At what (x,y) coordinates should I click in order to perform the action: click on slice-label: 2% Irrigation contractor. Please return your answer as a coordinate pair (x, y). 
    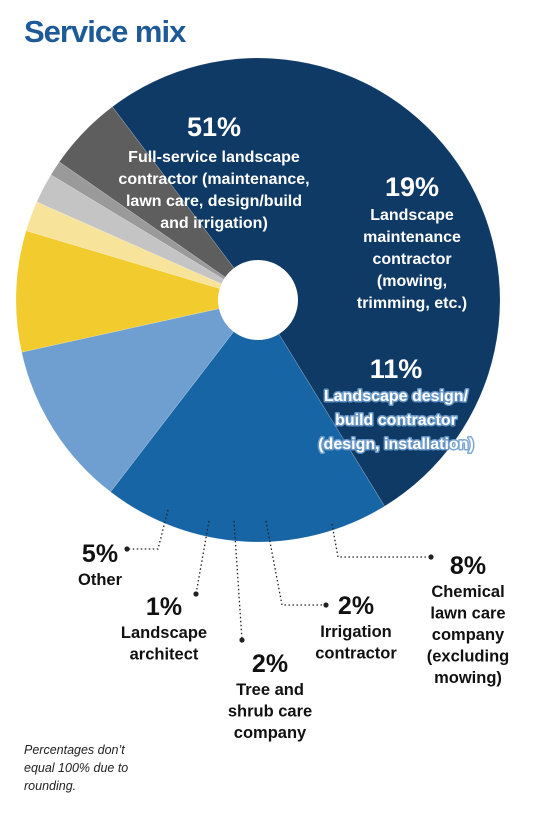
    Looking at the image, I should click on (356, 627).